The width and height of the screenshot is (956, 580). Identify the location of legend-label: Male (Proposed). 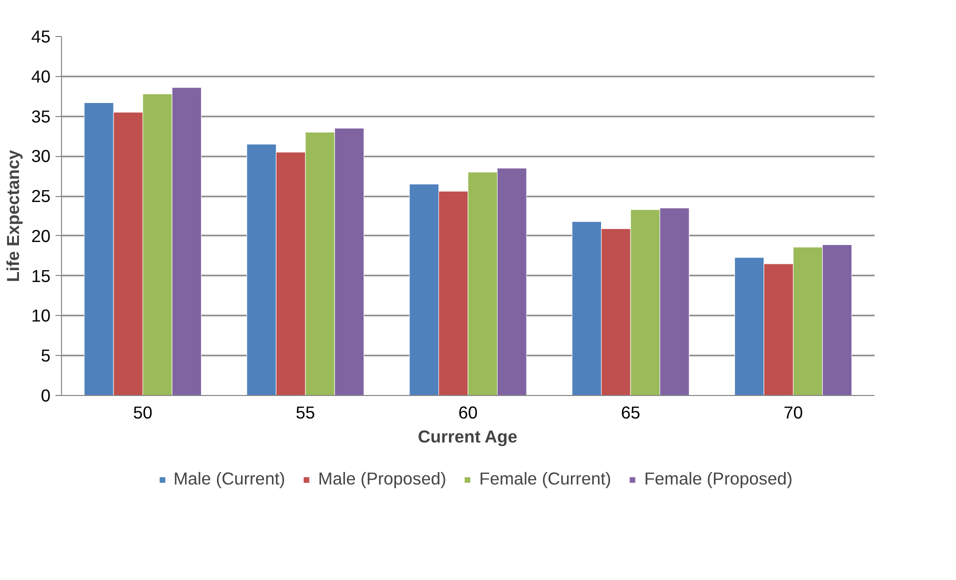
(382, 479).